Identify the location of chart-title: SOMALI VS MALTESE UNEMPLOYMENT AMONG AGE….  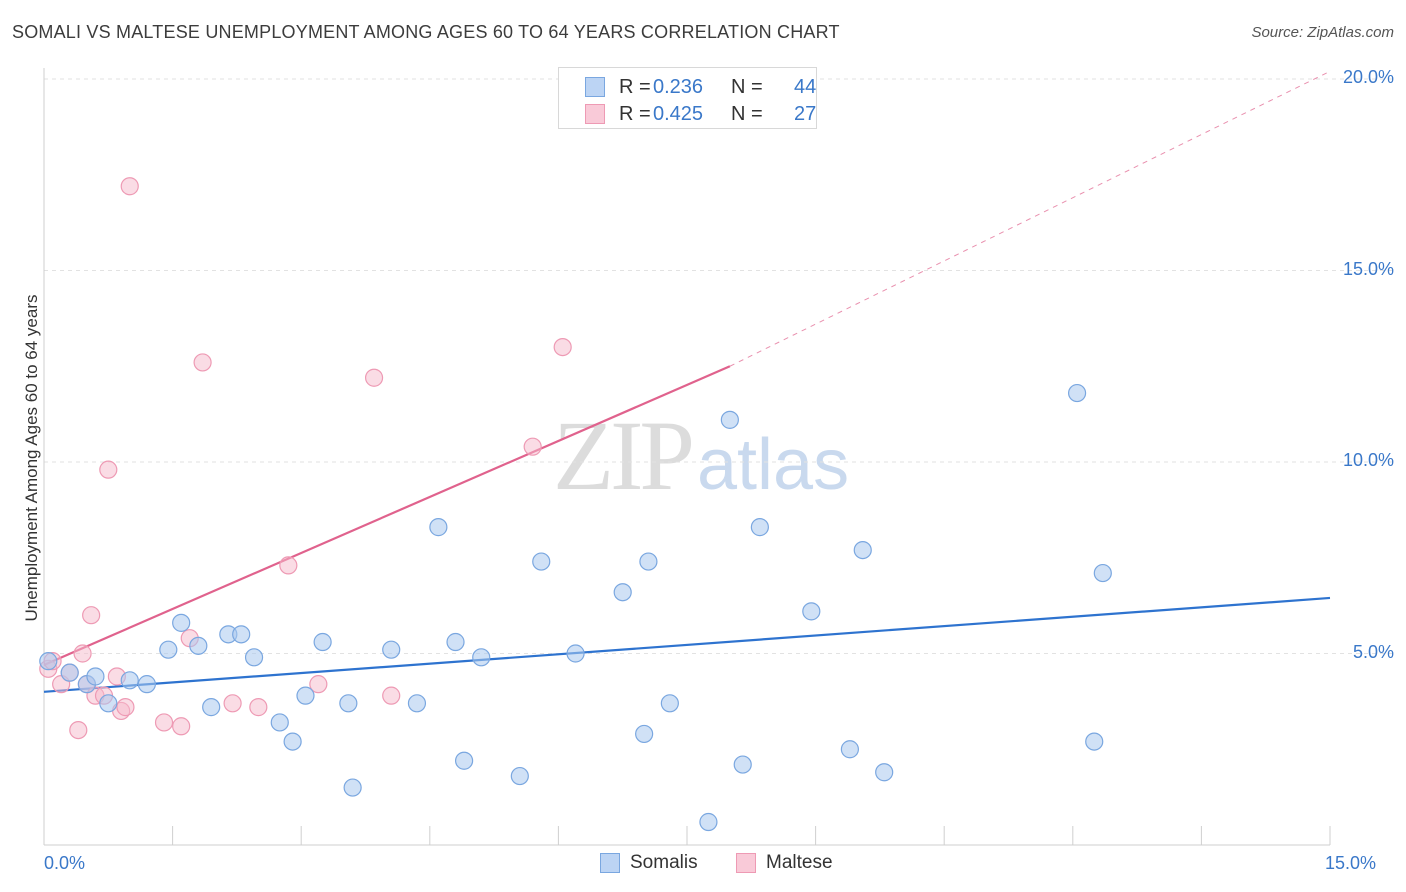
(426, 32).